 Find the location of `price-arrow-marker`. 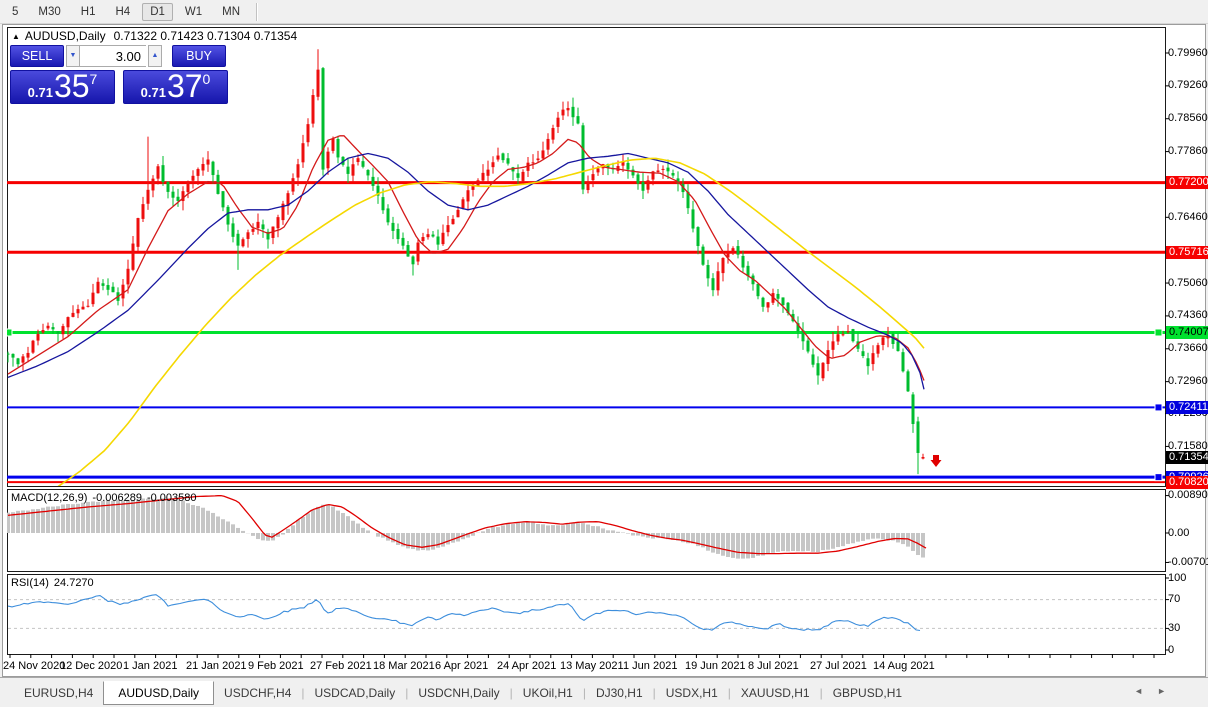

price-arrow-marker is located at coordinates (936, 461).